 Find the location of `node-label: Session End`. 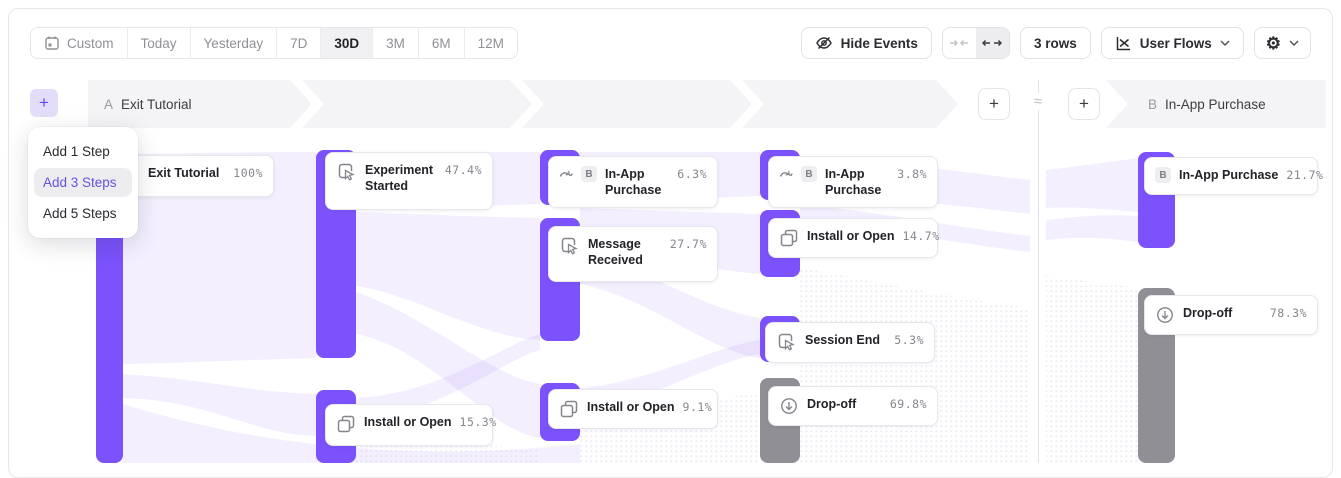

node-label: Session End is located at coordinates (842, 340).